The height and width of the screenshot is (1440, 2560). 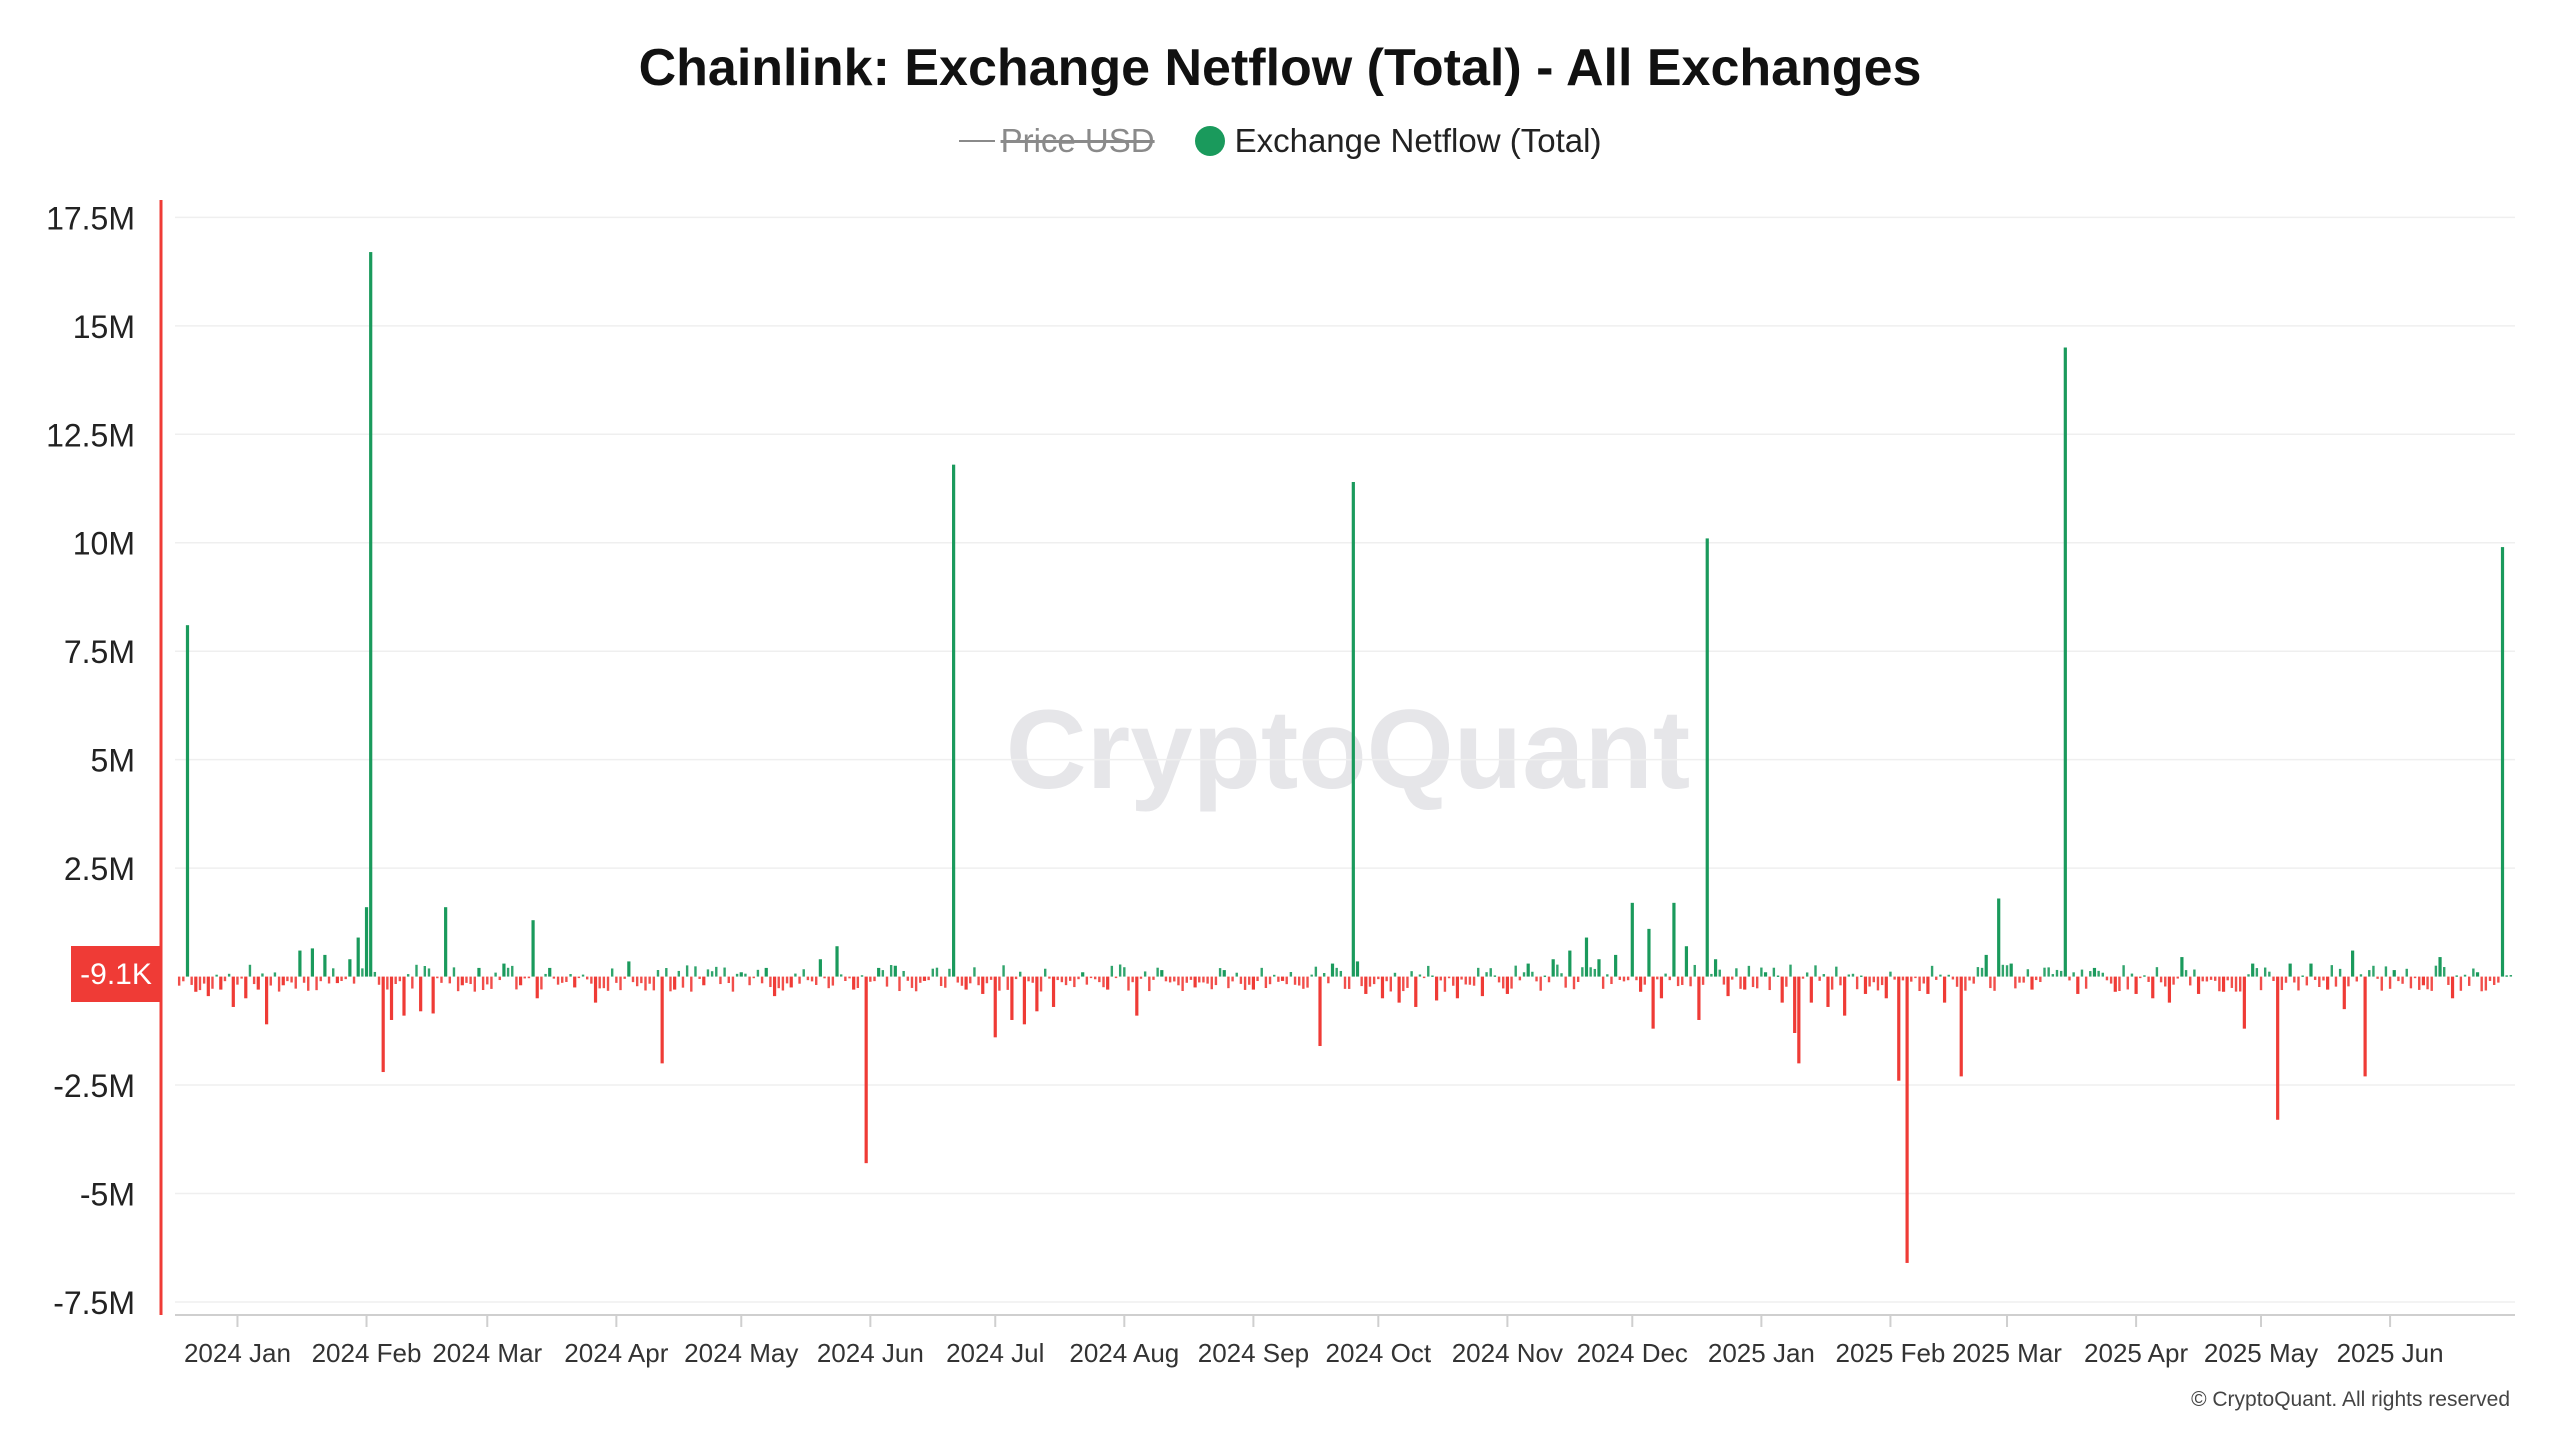 What do you see at coordinates (90, 435) in the screenshot?
I see `y-tick-label: 12.5M` at bounding box center [90, 435].